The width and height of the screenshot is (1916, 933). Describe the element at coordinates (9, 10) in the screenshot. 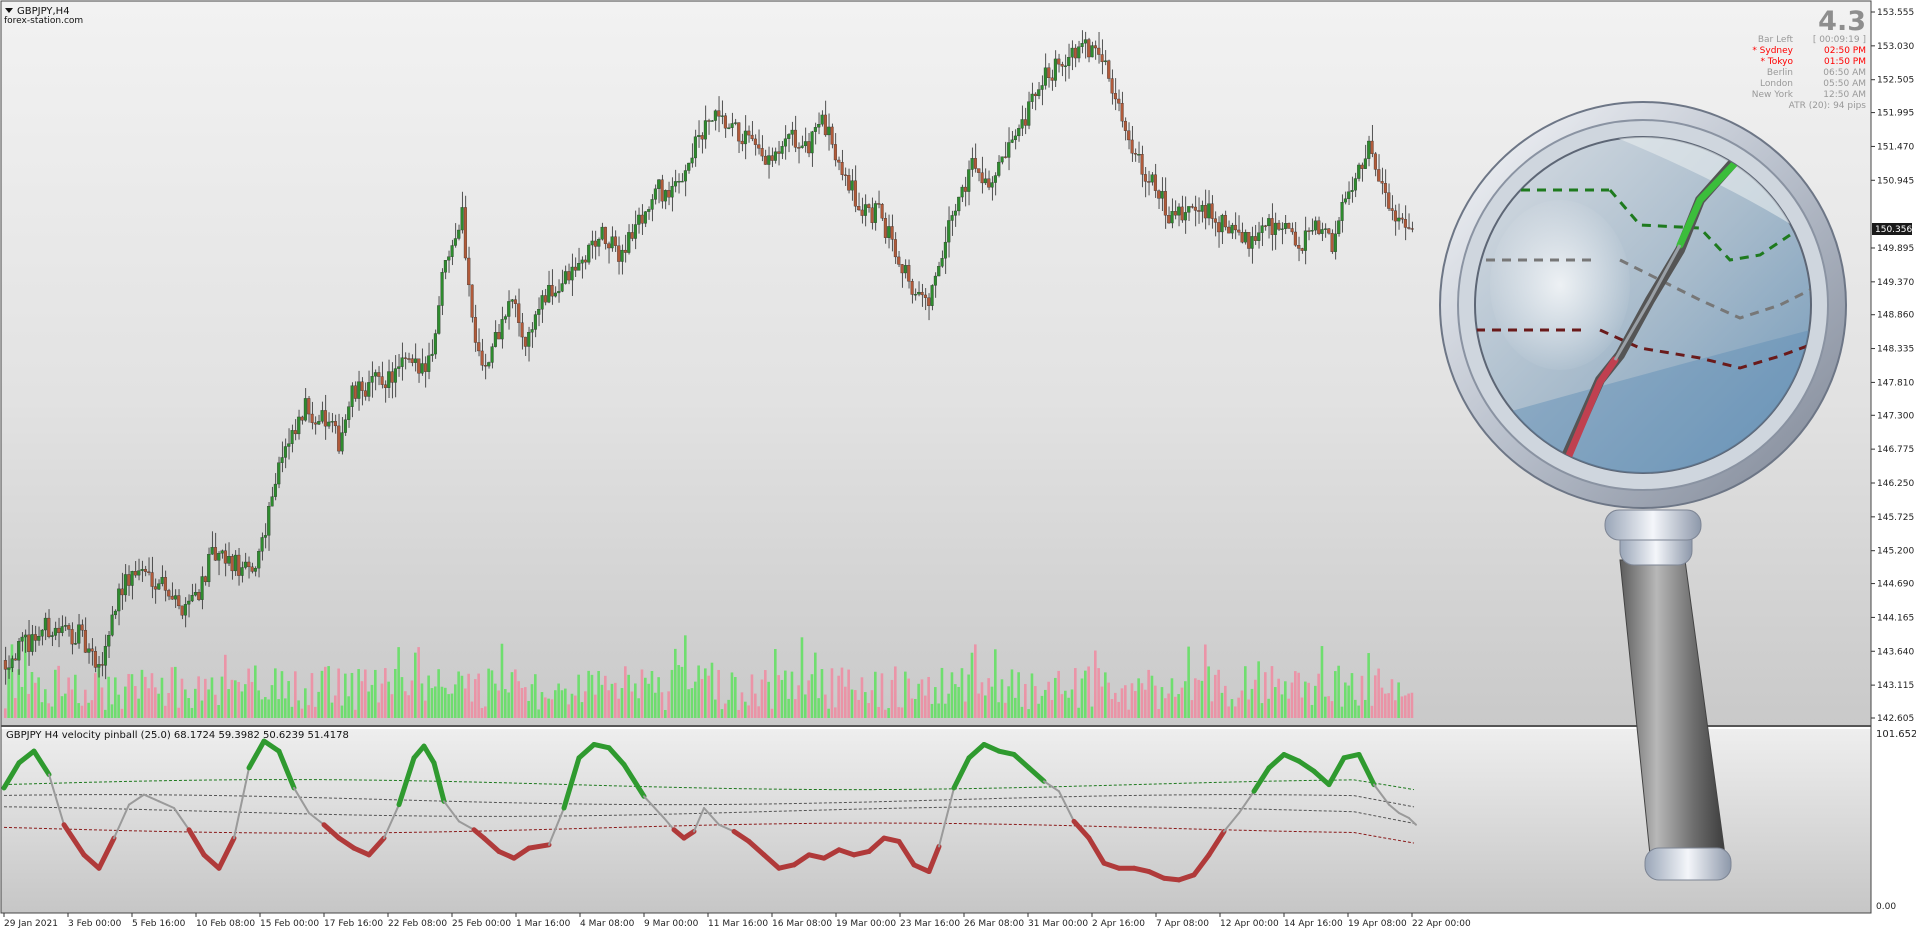

I see `dropdown-triangle-icon` at that location.